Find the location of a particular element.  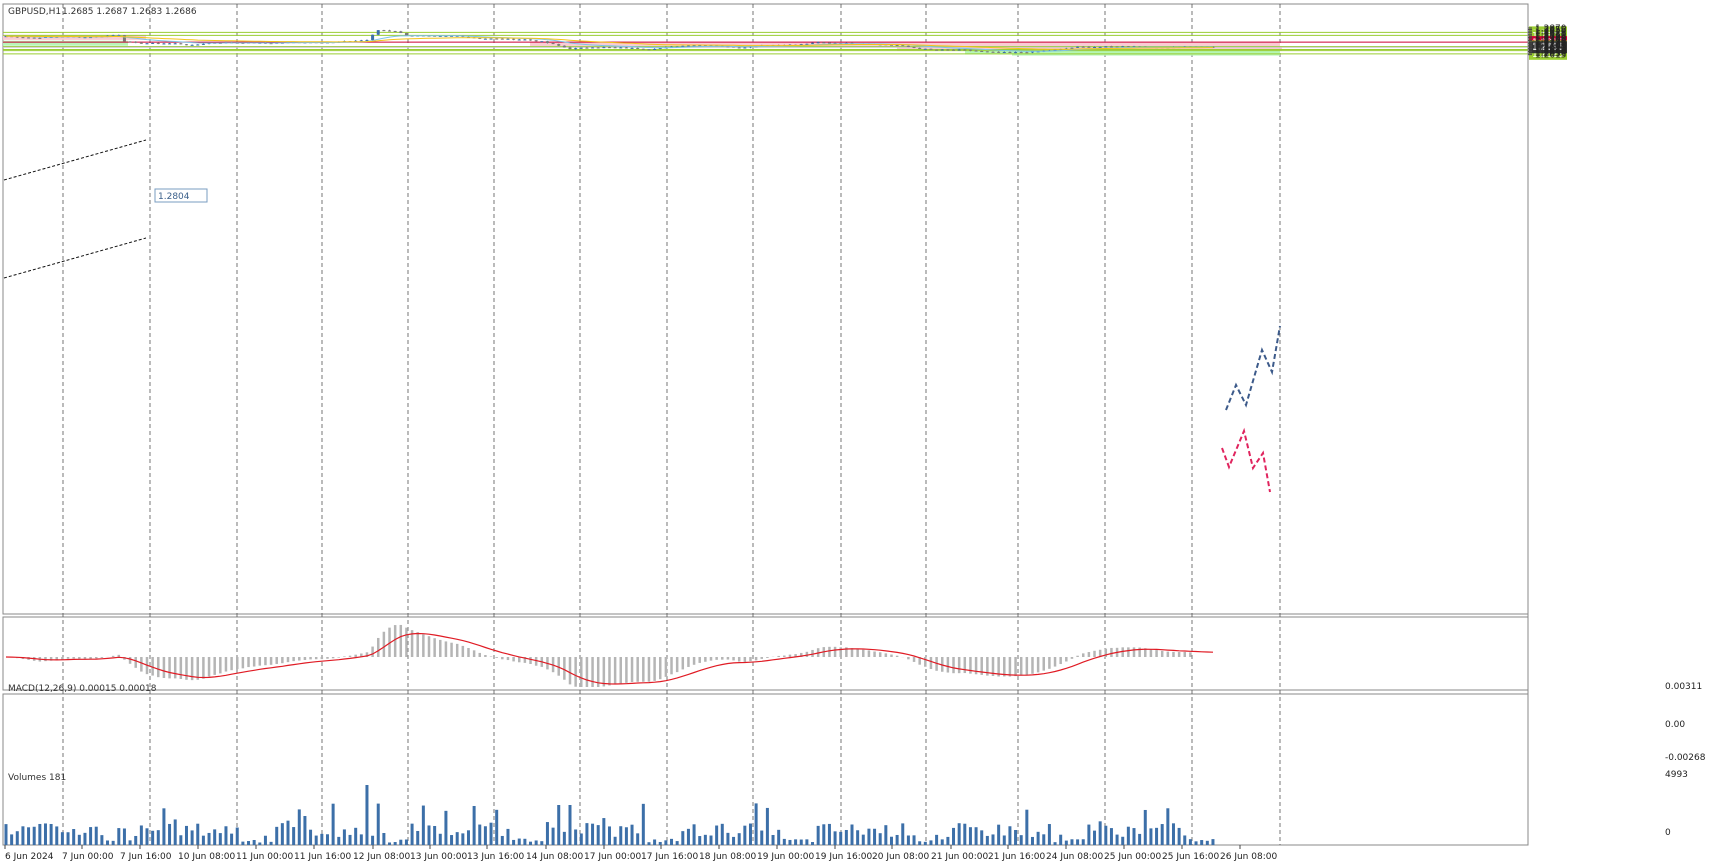

price-tick-label: 1.2870 is located at coordinates (1551, 29).